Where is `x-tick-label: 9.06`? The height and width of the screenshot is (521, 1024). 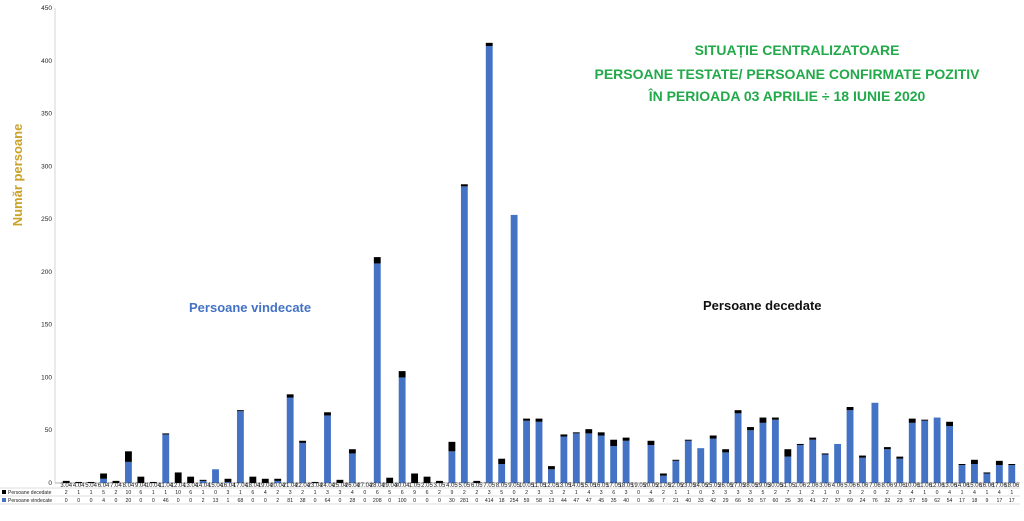 x-tick-label: 9.06 is located at coordinates (900, 486).